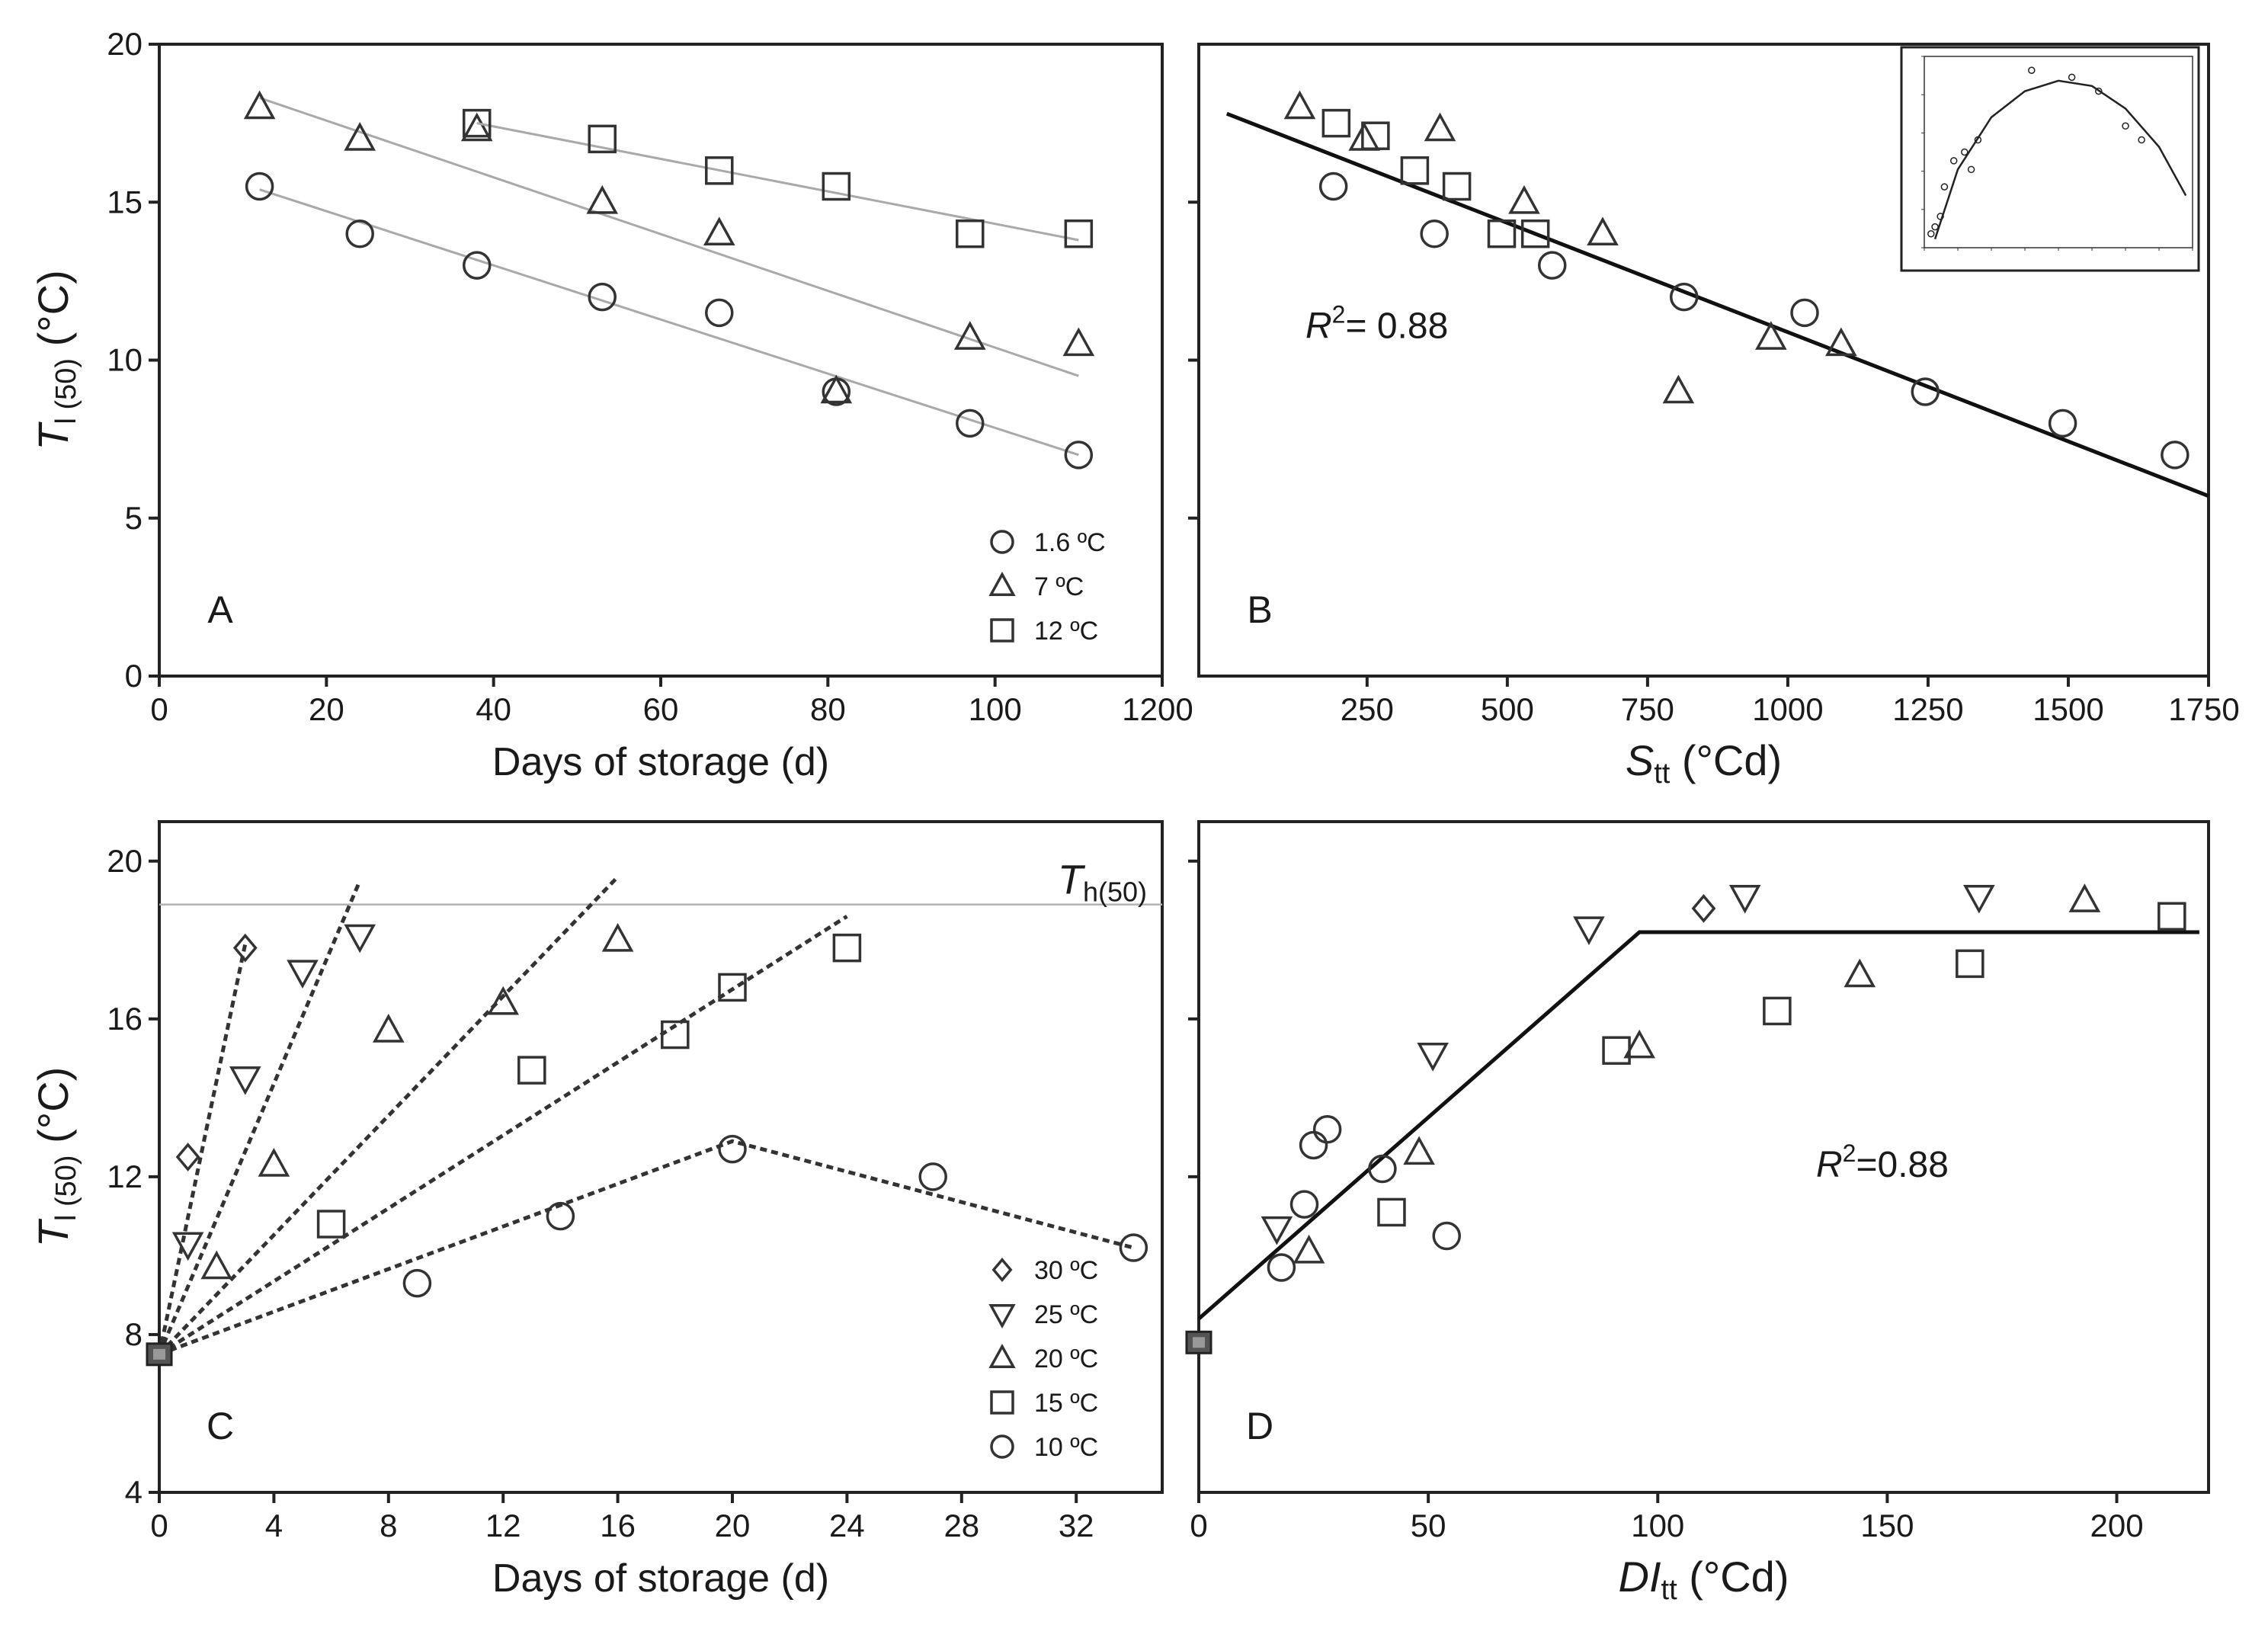 The width and height of the screenshot is (2268, 1641). What do you see at coordinates (259, 1117) in the screenshot?
I see `panel-c-series-25c-fit-line` at bounding box center [259, 1117].